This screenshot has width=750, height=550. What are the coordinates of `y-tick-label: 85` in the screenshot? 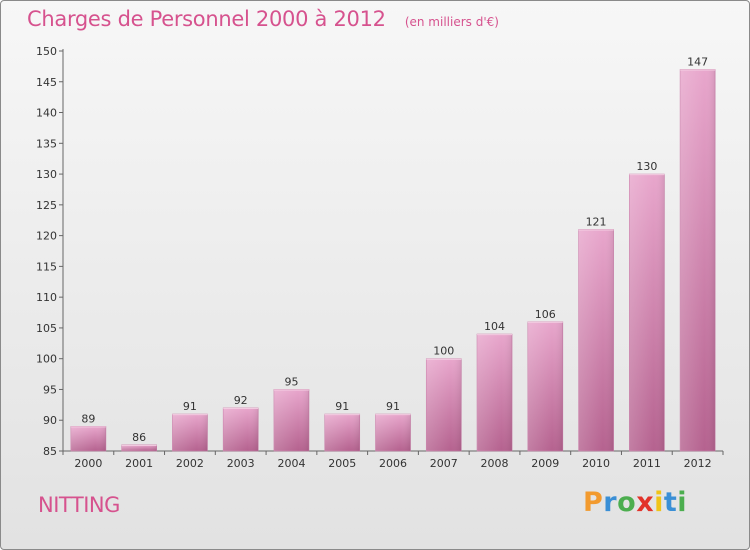 It's located at (50, 451).